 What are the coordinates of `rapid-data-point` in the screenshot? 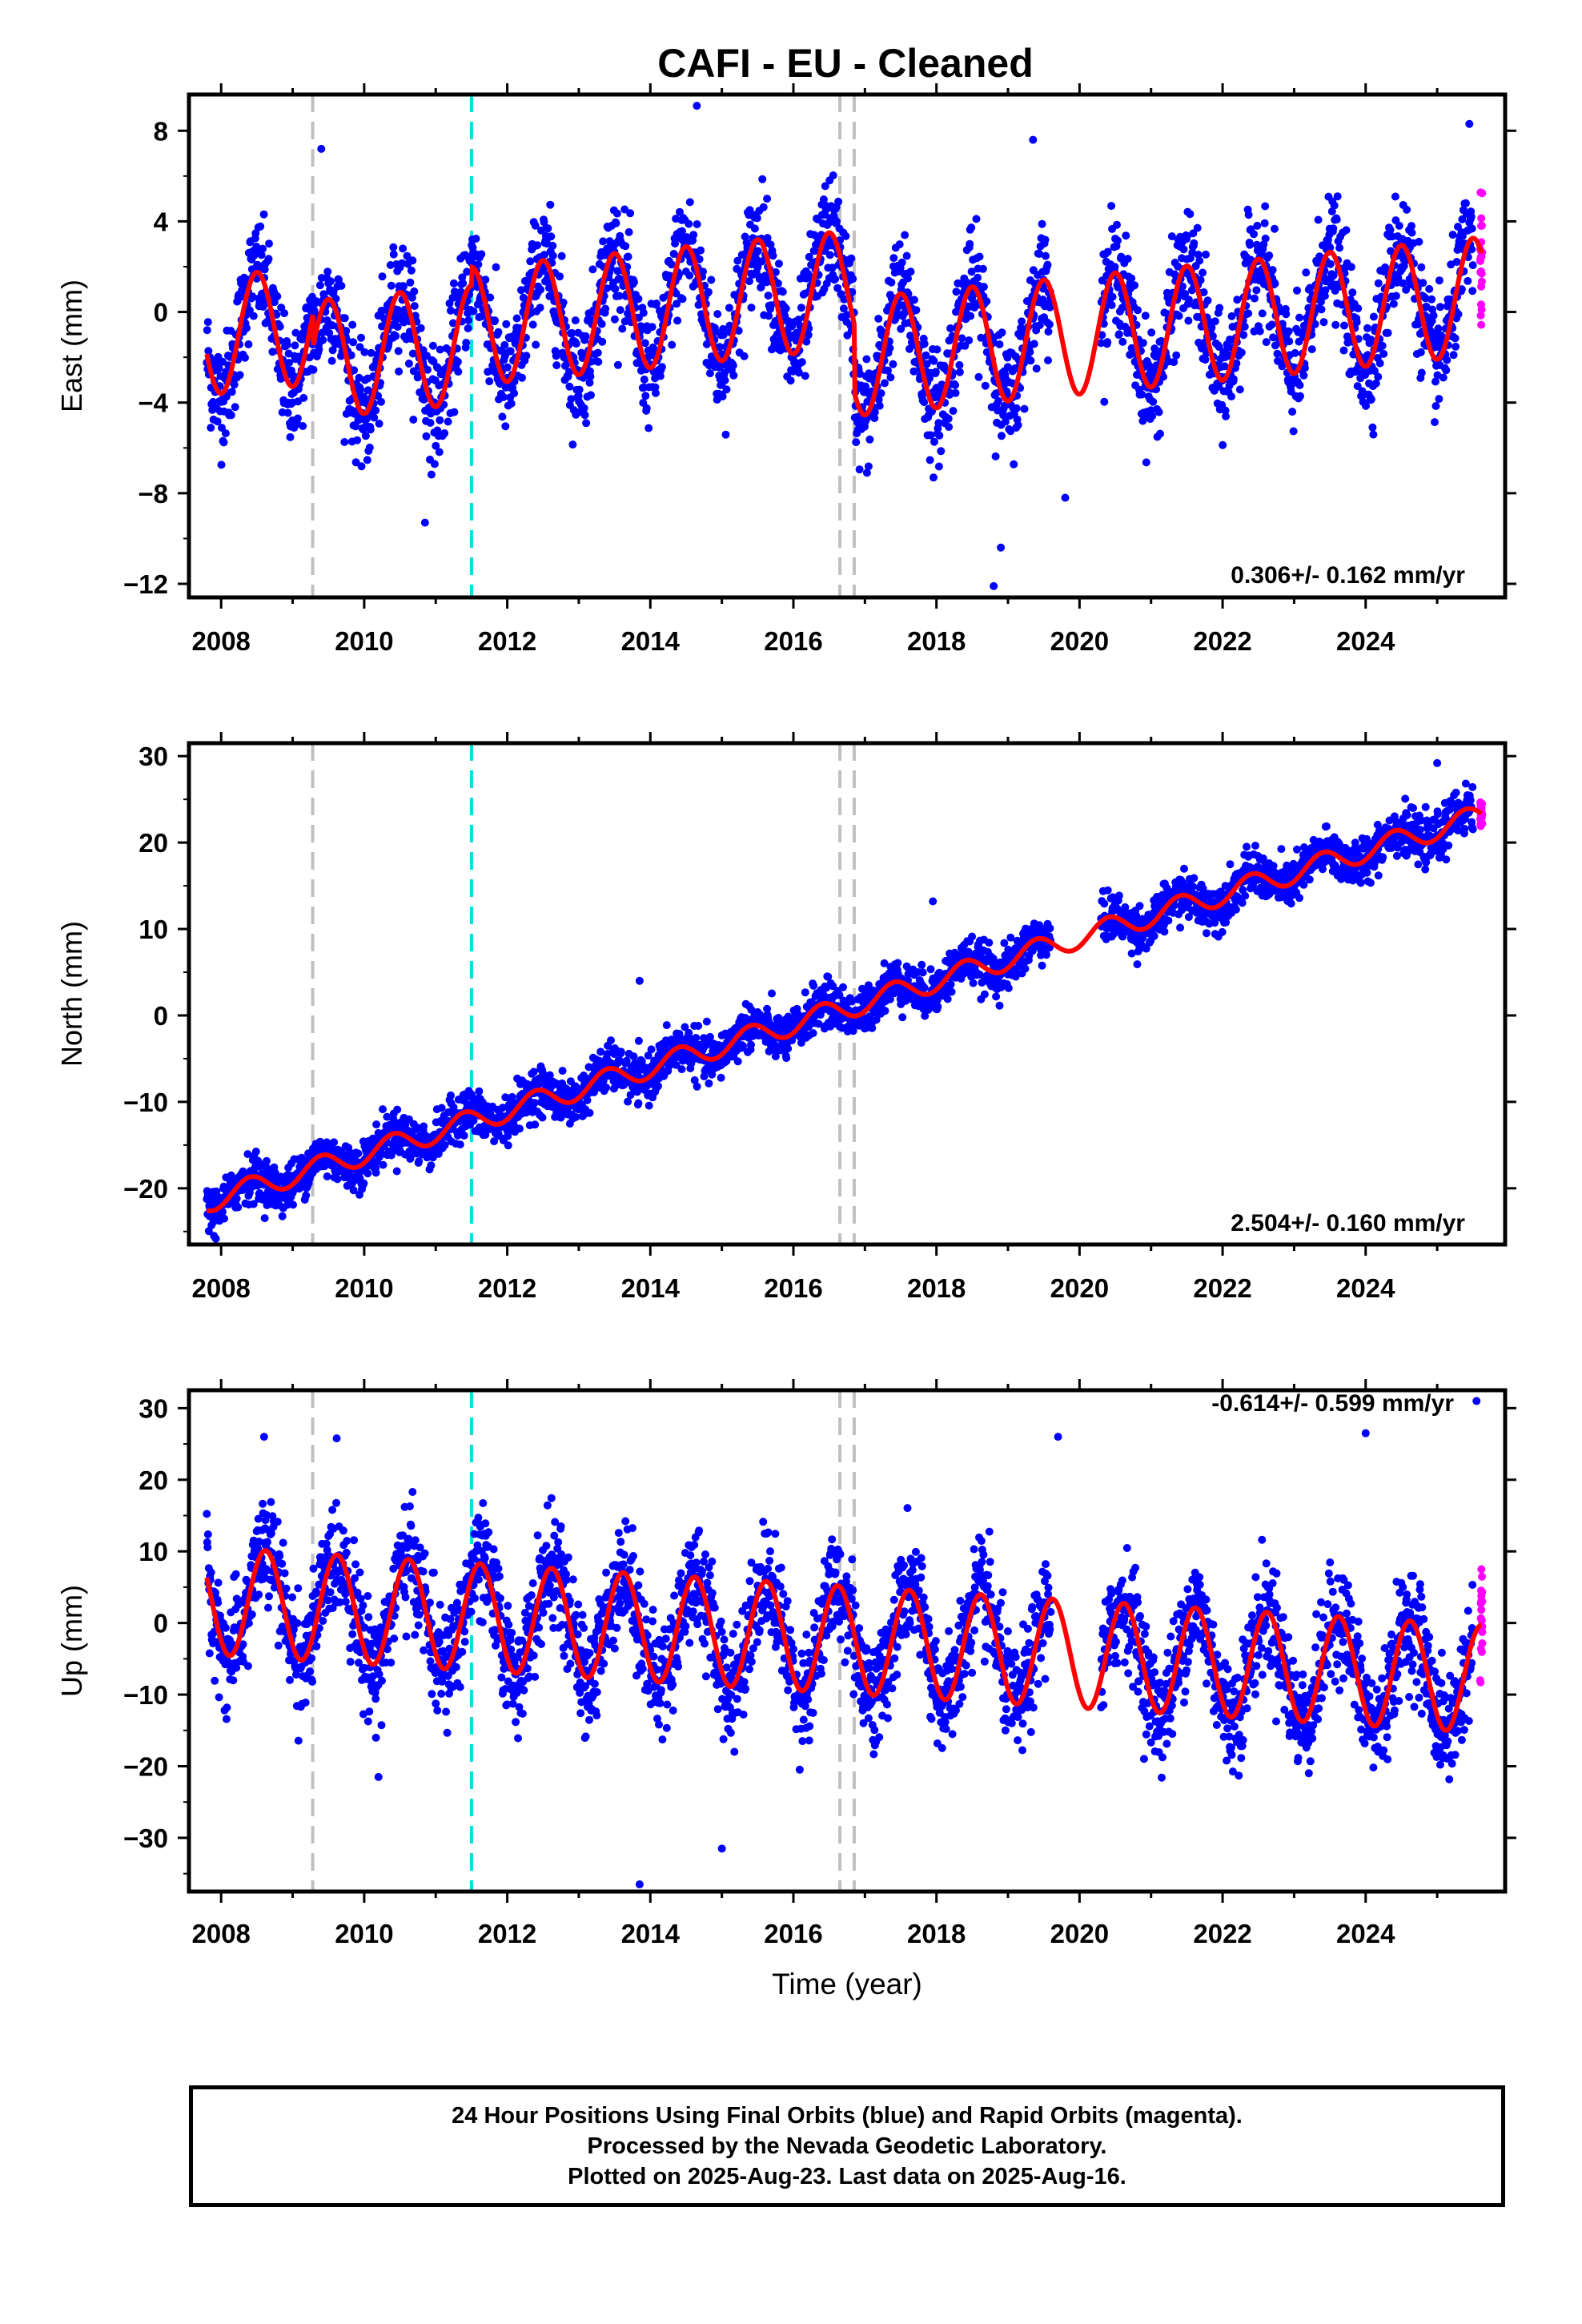 It's located at (1481, 286).